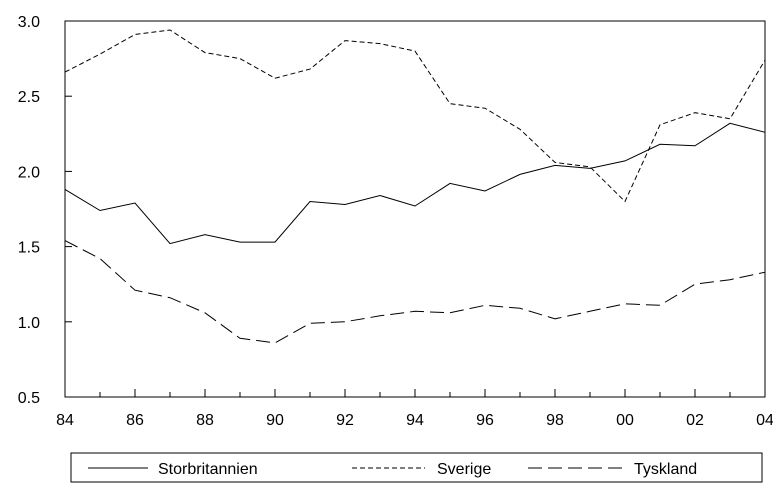  Describe the element at coordinates (29, 172) in the screenshot. I see `y-tick-label: 2.0` at that location.